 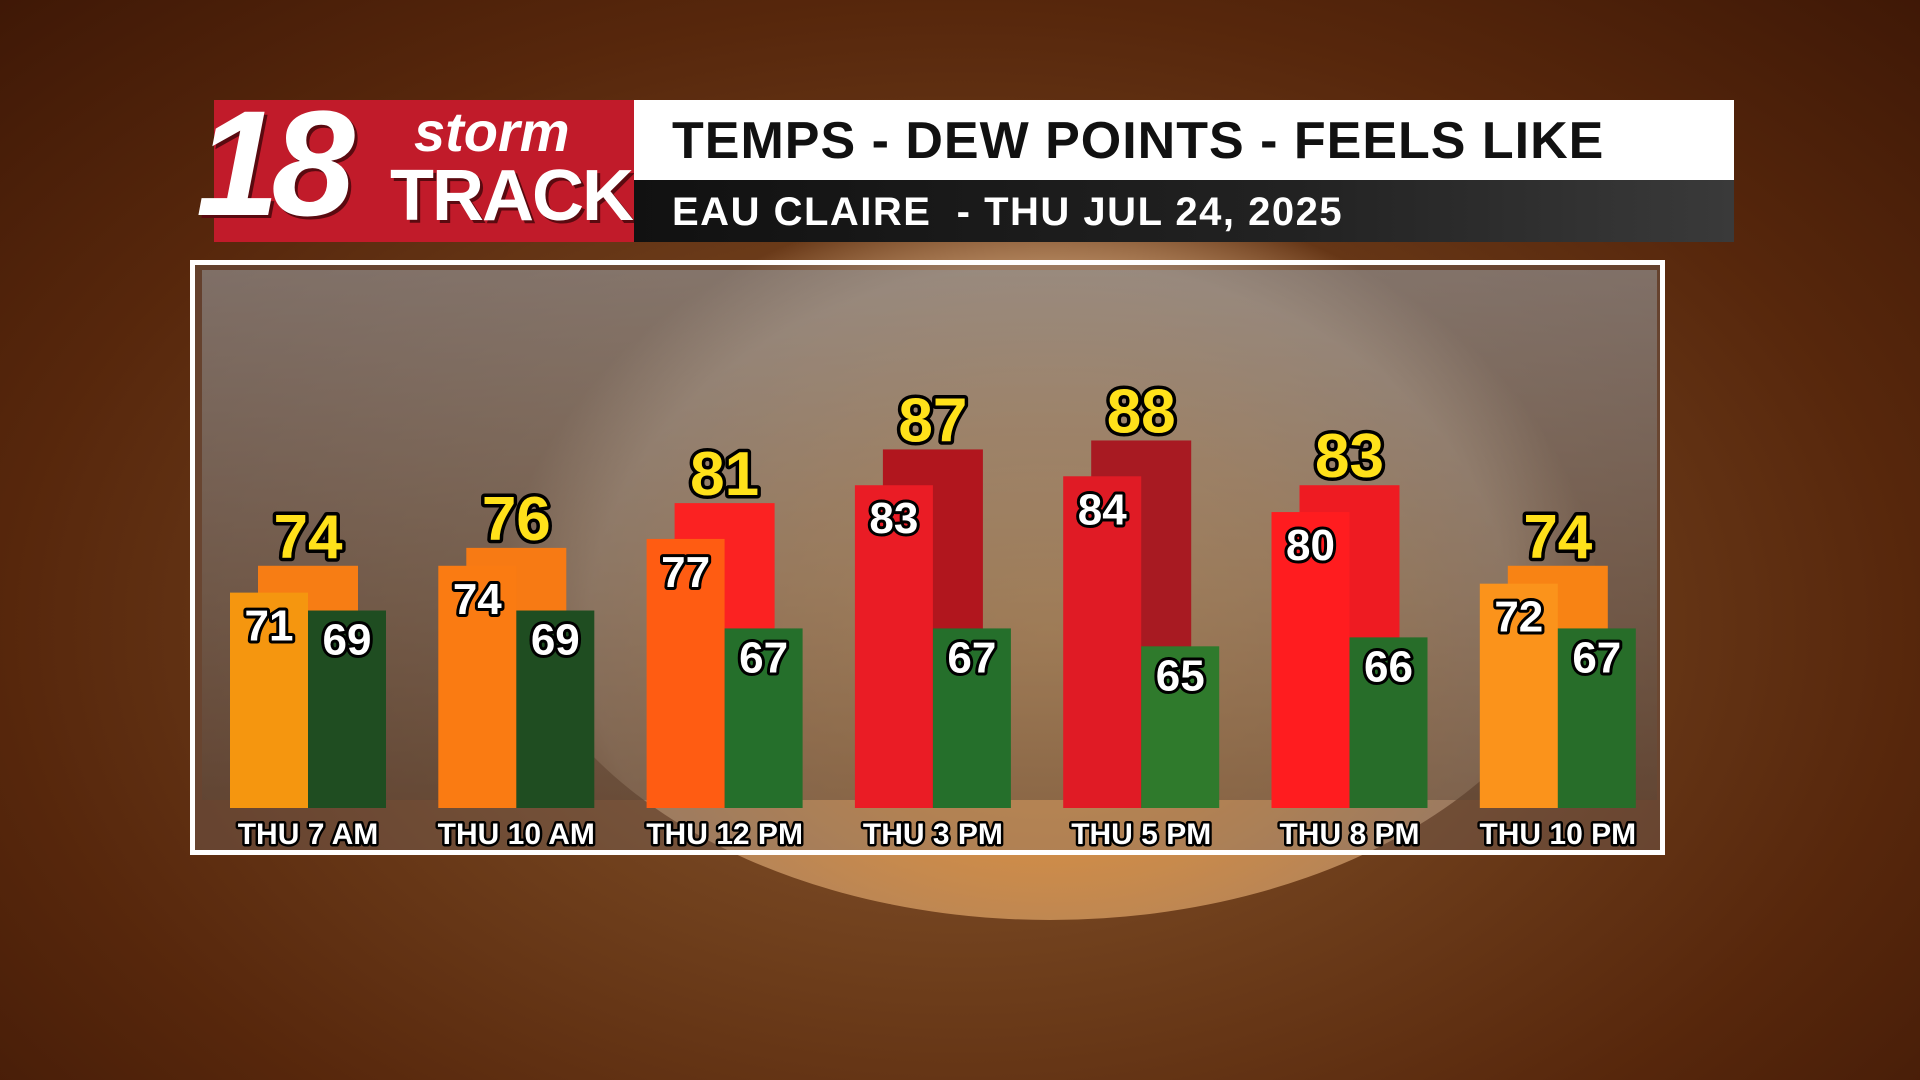 What do you see at coordinates (512, 196) in the screenshot?
I see `logo-word-track: TRACK` at bounding box center [512, 196].